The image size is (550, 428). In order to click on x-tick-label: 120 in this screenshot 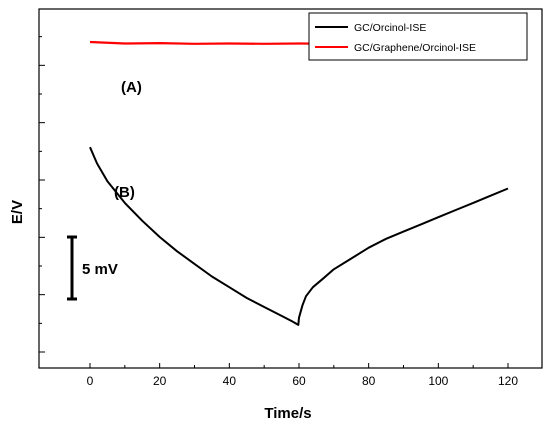, I will do `click(508, 381)`.